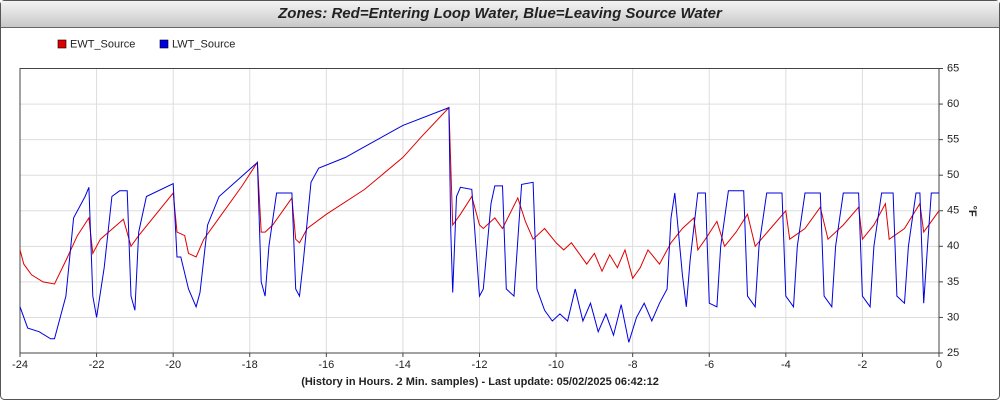 The image size is (1000, 400). Describe the element at coordinates (633, 365) in the screenshot. I see `x-tick-label: -8` at that location.